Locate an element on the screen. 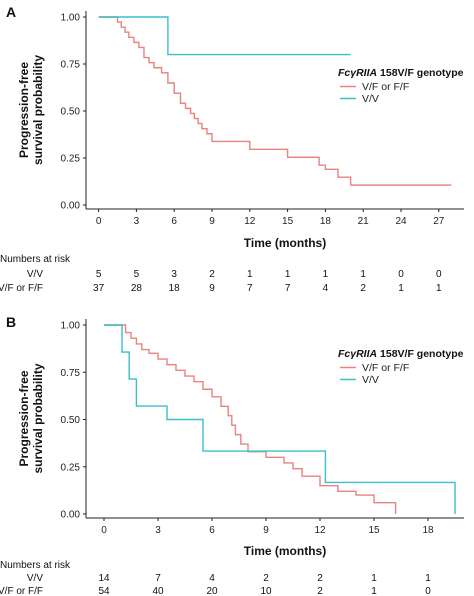 This screenshot has width=474, height=596. risk-count: 14 is located at coordinates (104, 578).